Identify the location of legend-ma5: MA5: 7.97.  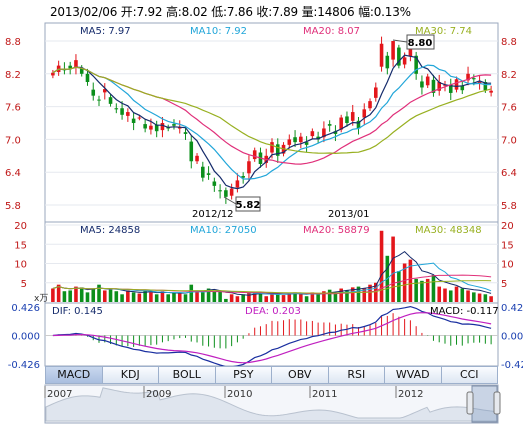
(105, 31).